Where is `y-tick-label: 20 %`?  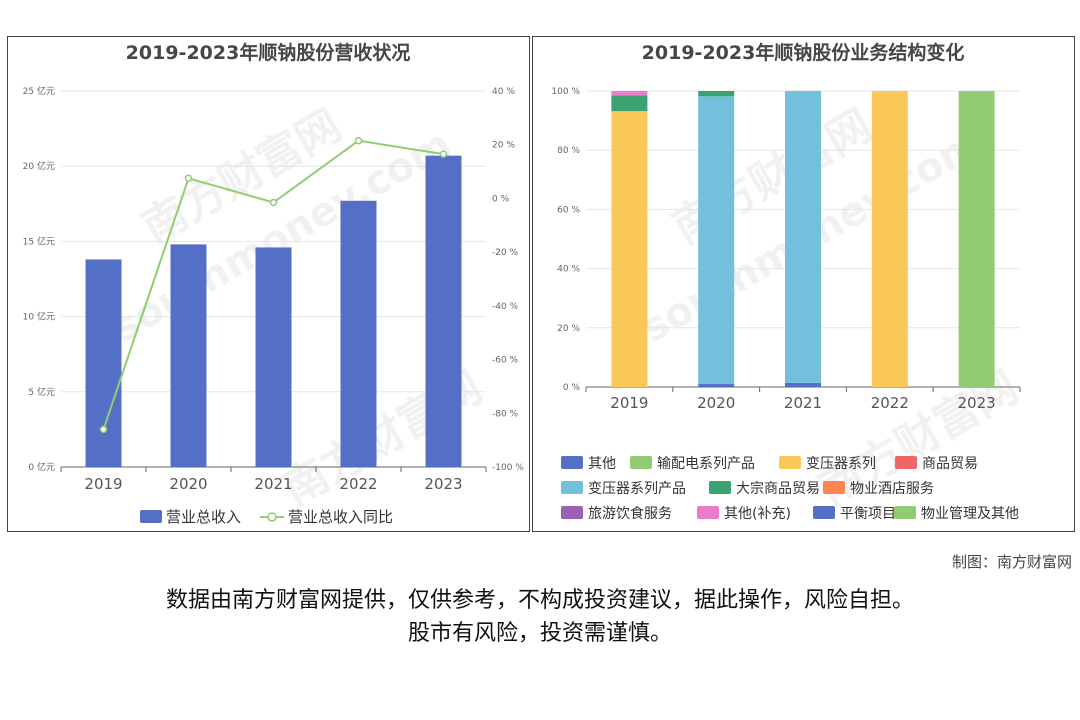
y-tick-label: 20 % is located at coordinates (568, 329).